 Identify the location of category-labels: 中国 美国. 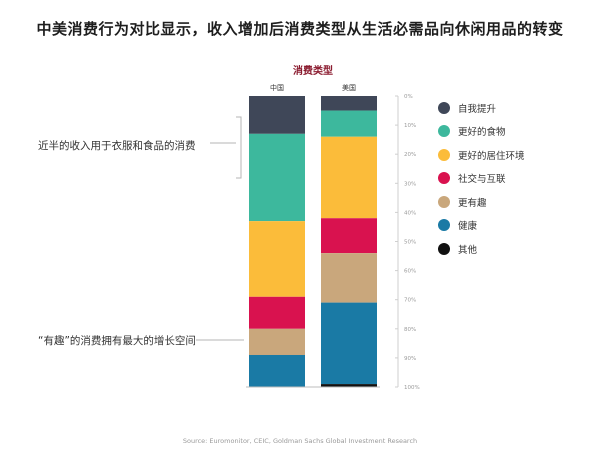
(313, 87).